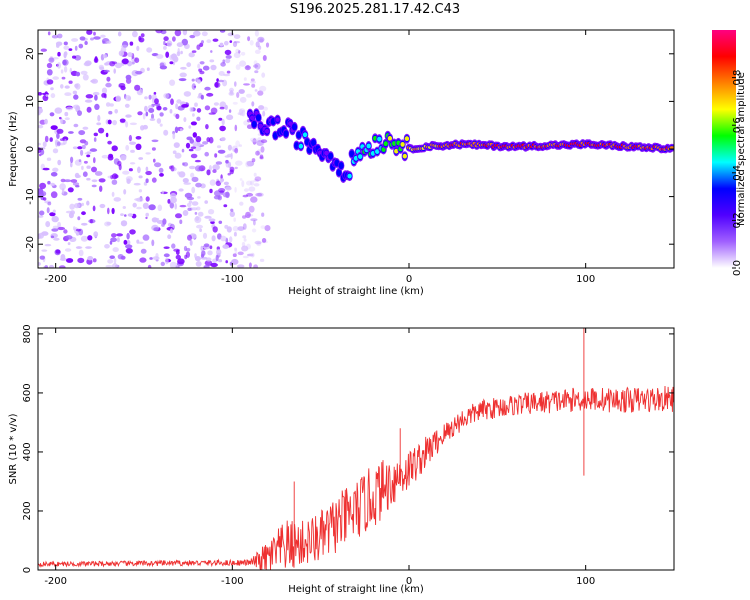 The width and height of the screenshot is (750, 600). I want to click on colorbar-ticks: 0.0 0.2 0.4 0.6 0.8, so click(737, 173).